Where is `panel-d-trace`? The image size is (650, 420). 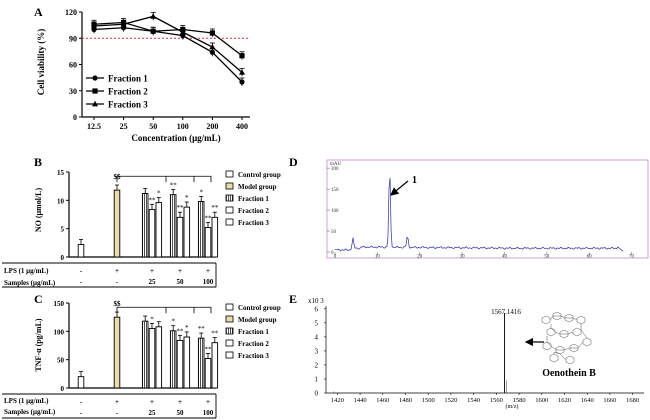
panel-d-trace is located at coordinates (479, 214).